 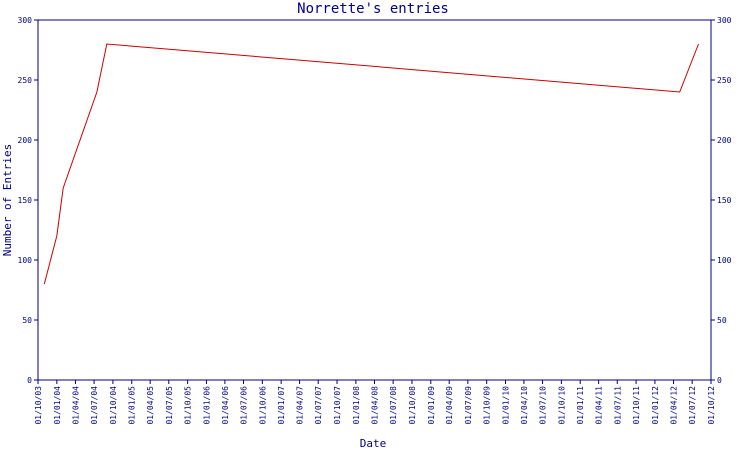 What do you see at coordinates (169, 405) in the screenshot?
I see `x-tick-label: 01/07/05` at bounding box center [169, 405].